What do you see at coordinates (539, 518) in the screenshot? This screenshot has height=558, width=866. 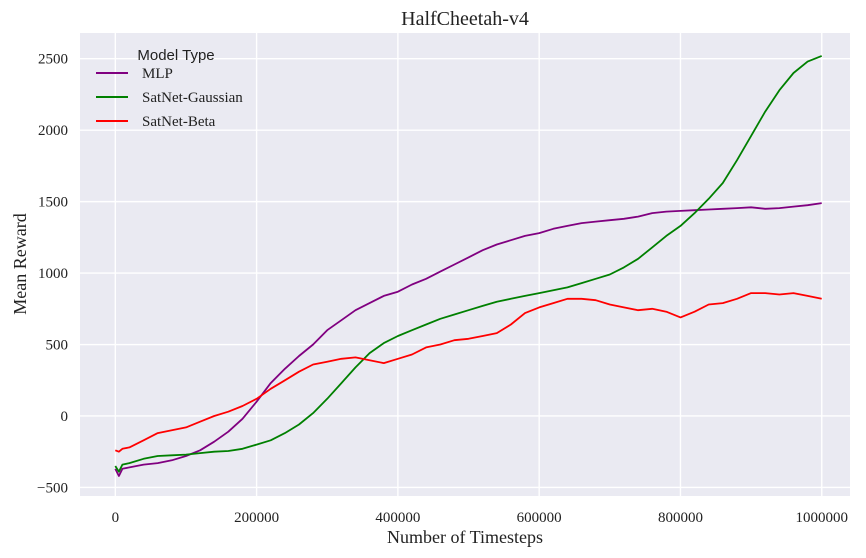 I see `x-tick-label: 600000` at bounding box center [539, 518].